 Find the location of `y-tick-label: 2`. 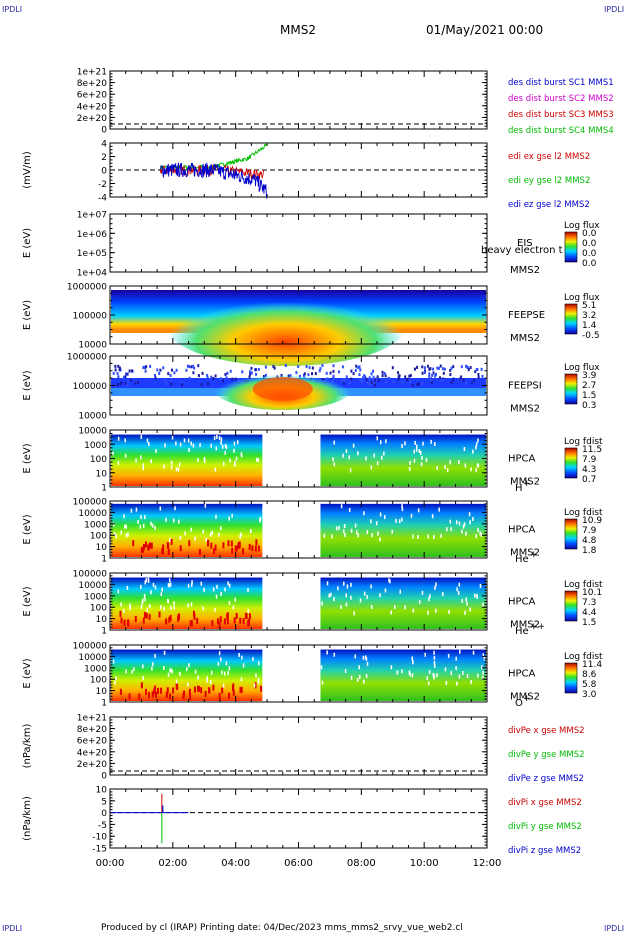

y-tick-label: 2 is located at coordinates (104, 158).